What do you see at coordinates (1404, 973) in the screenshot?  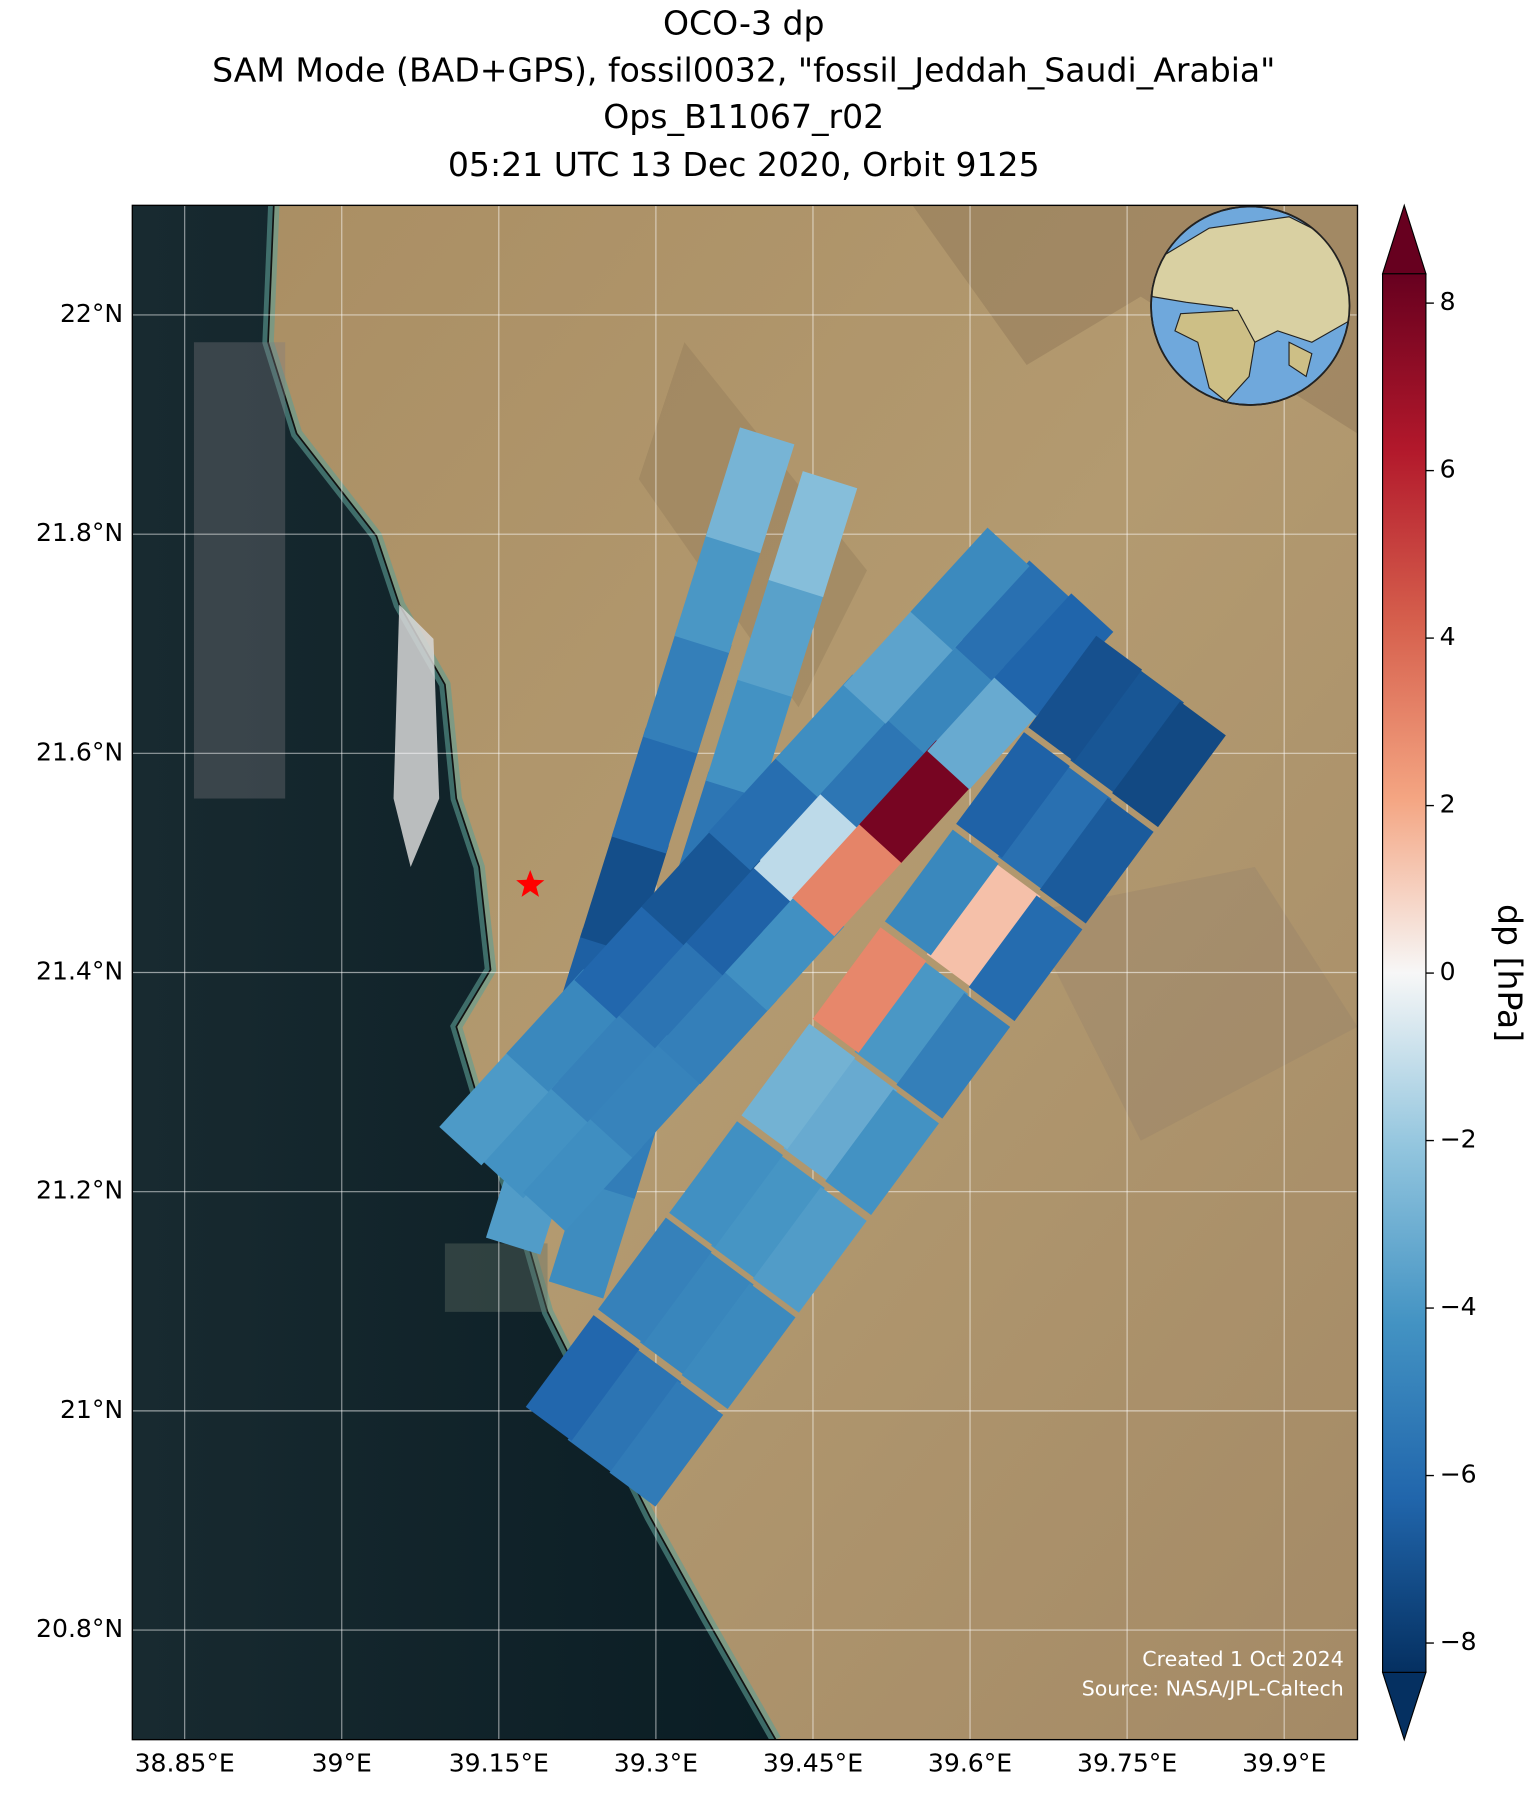 I see `colorbar-body` at bounding box center [1404, 973].